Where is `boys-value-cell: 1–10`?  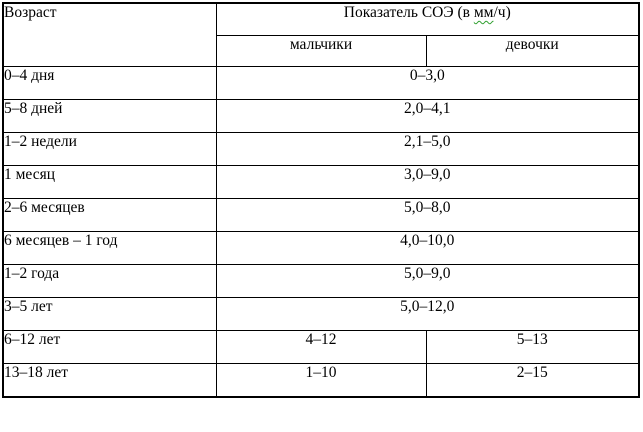
boys-value-cell: 1–10 is located at coordinates (321, 380).